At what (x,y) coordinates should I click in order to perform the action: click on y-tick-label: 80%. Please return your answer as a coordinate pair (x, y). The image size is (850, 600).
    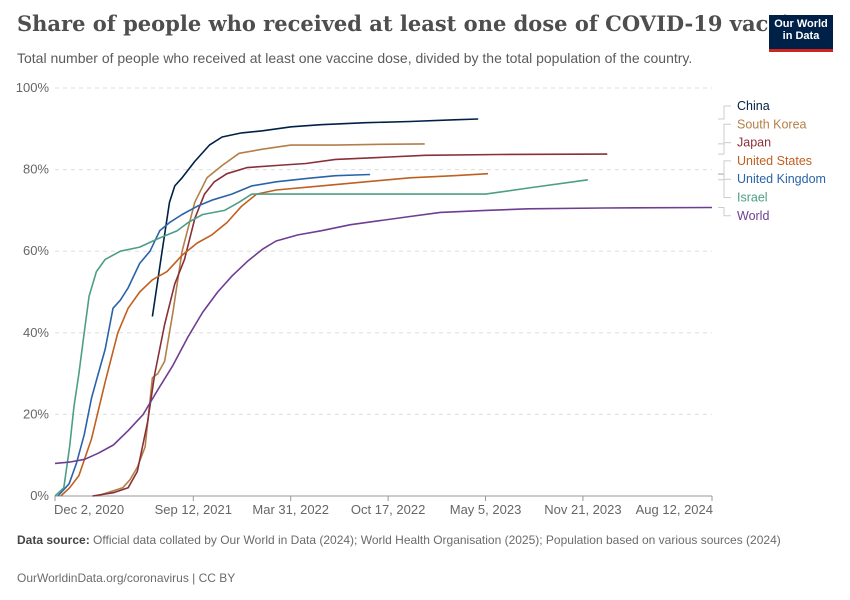
    Looking at the image, I should click on (36, 169).